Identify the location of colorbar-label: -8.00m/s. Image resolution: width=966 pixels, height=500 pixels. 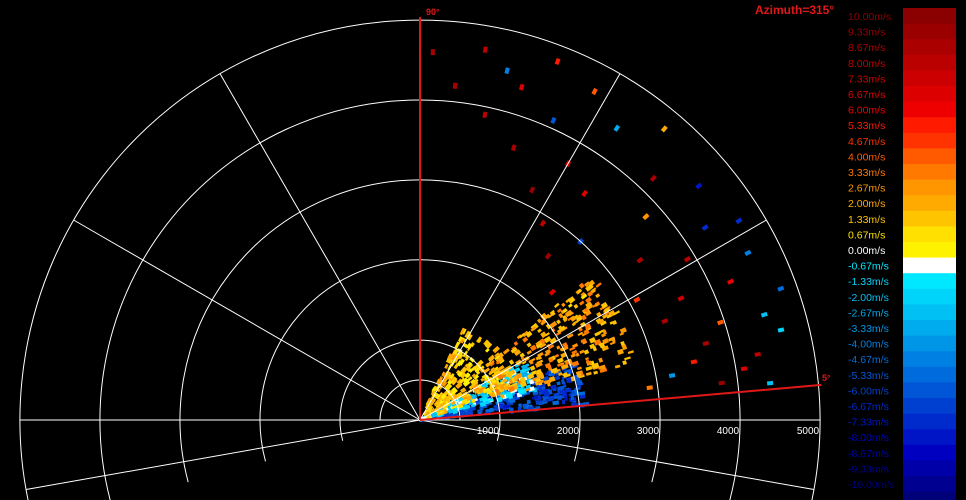
(868, 438).